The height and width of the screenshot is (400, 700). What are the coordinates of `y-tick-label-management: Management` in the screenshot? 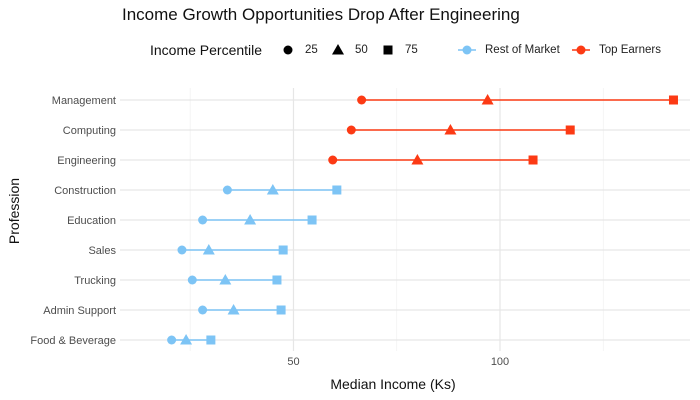 It's located at (84, 101).